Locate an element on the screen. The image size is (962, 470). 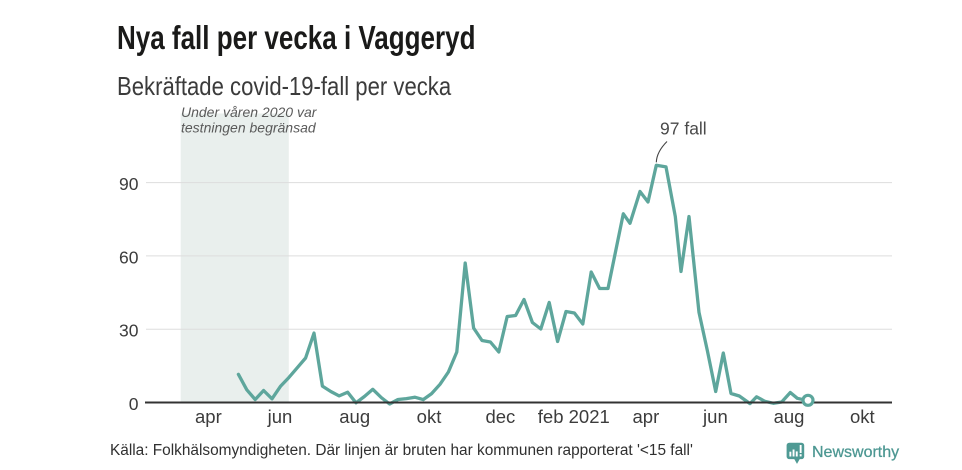
svg-text: Under våren 2020 var is located at coordinates (249, 112).